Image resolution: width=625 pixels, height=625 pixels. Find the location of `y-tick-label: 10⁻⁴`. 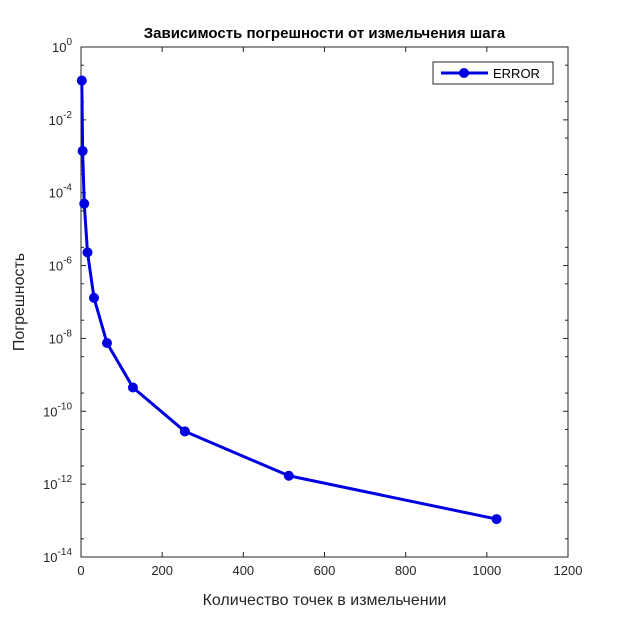

y-tick-label: 10⁻⁴ is located at coordinates (61, 192).